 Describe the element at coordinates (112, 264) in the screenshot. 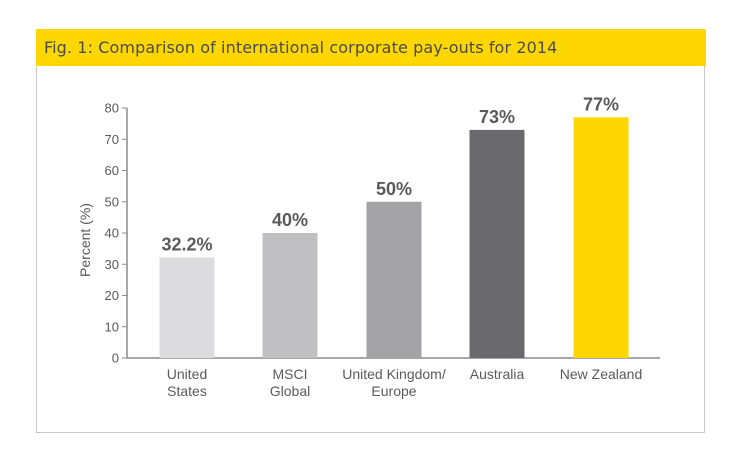

I see `y-tick-label: 30` at that location.